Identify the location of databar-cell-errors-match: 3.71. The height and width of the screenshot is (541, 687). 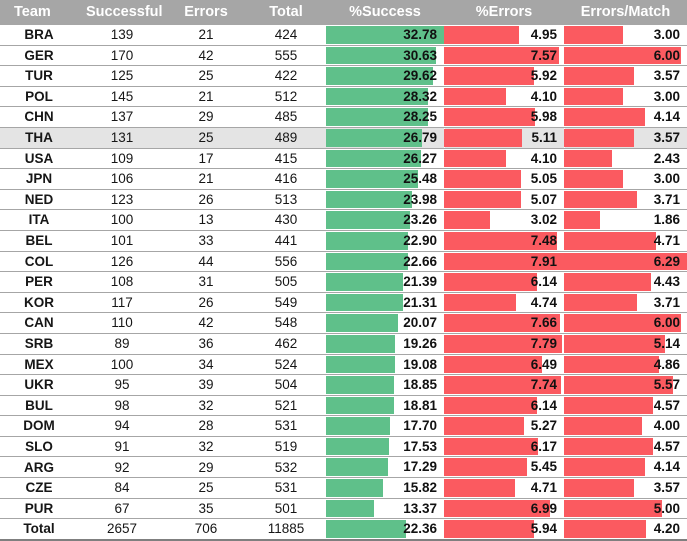
(625, 302).